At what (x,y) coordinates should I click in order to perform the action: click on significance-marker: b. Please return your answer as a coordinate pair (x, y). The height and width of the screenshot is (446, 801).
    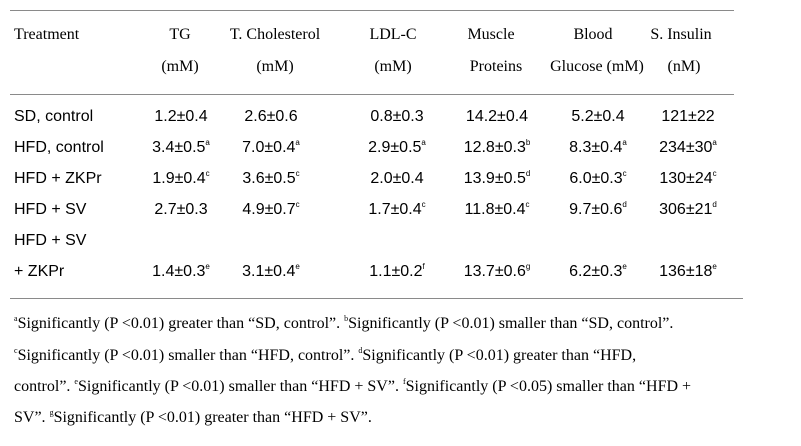
    Looking at the image, I should click on (528, 142).